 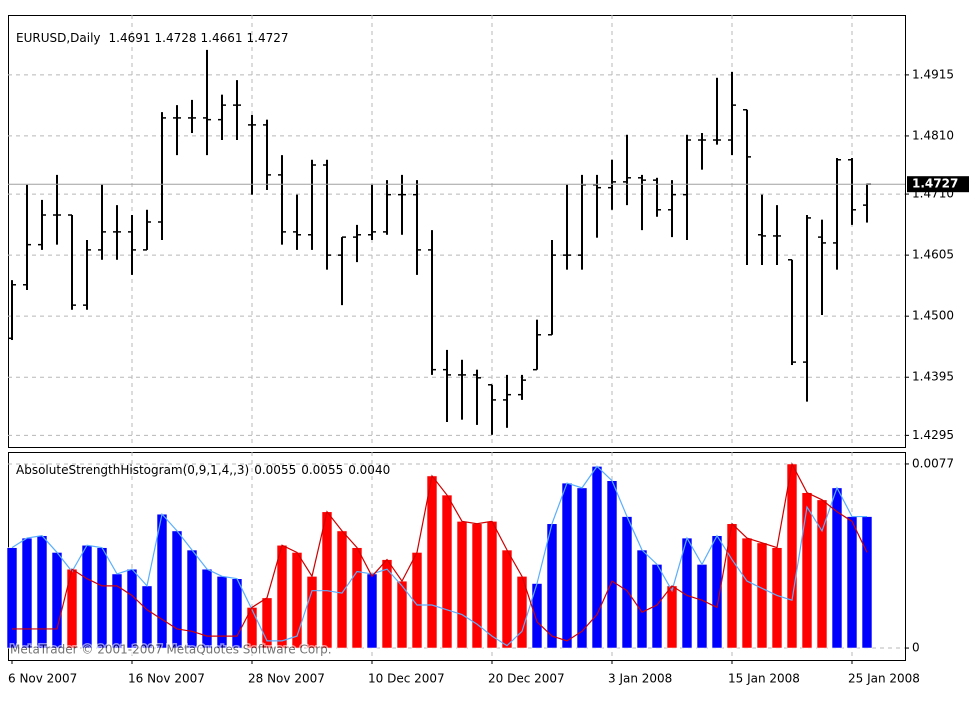 I want to click on x-tick-label: 6 Nov 2007, so click(x=42, y=679).